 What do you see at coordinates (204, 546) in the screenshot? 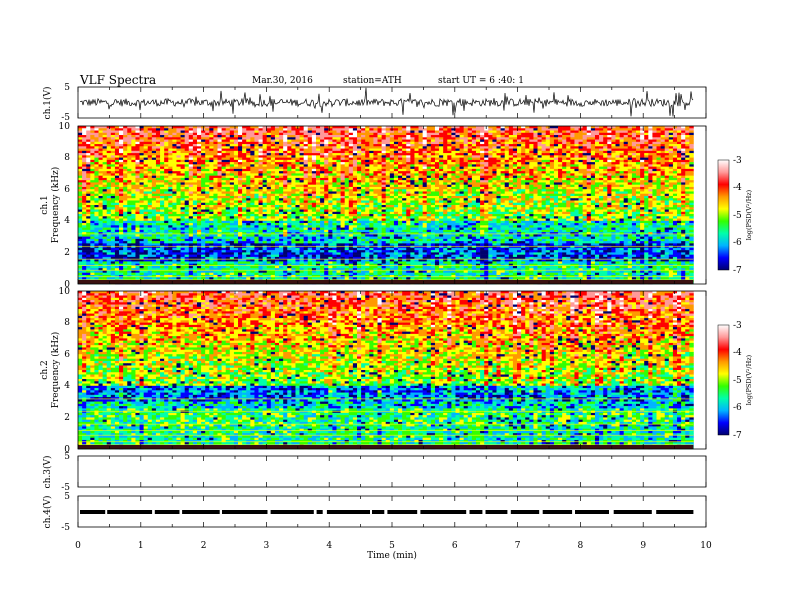
I see `time-tick-label: 2` at bounding box center [204, 546].